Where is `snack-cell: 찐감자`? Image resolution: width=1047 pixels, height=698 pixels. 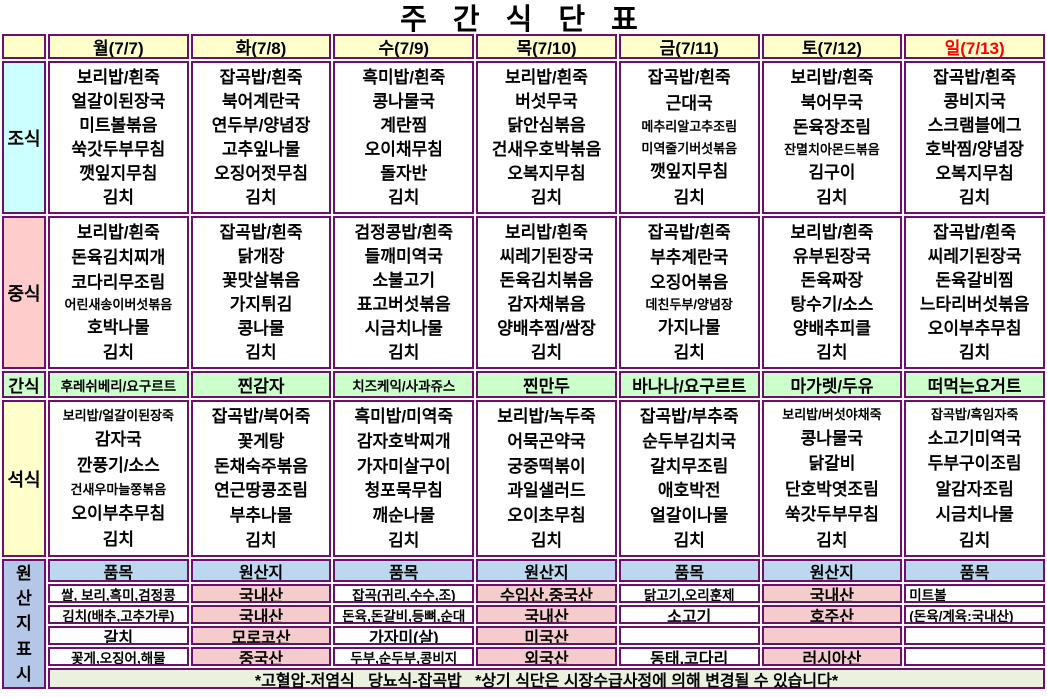 snack-cell: 찐감자 is located at coordinates (261, 384).